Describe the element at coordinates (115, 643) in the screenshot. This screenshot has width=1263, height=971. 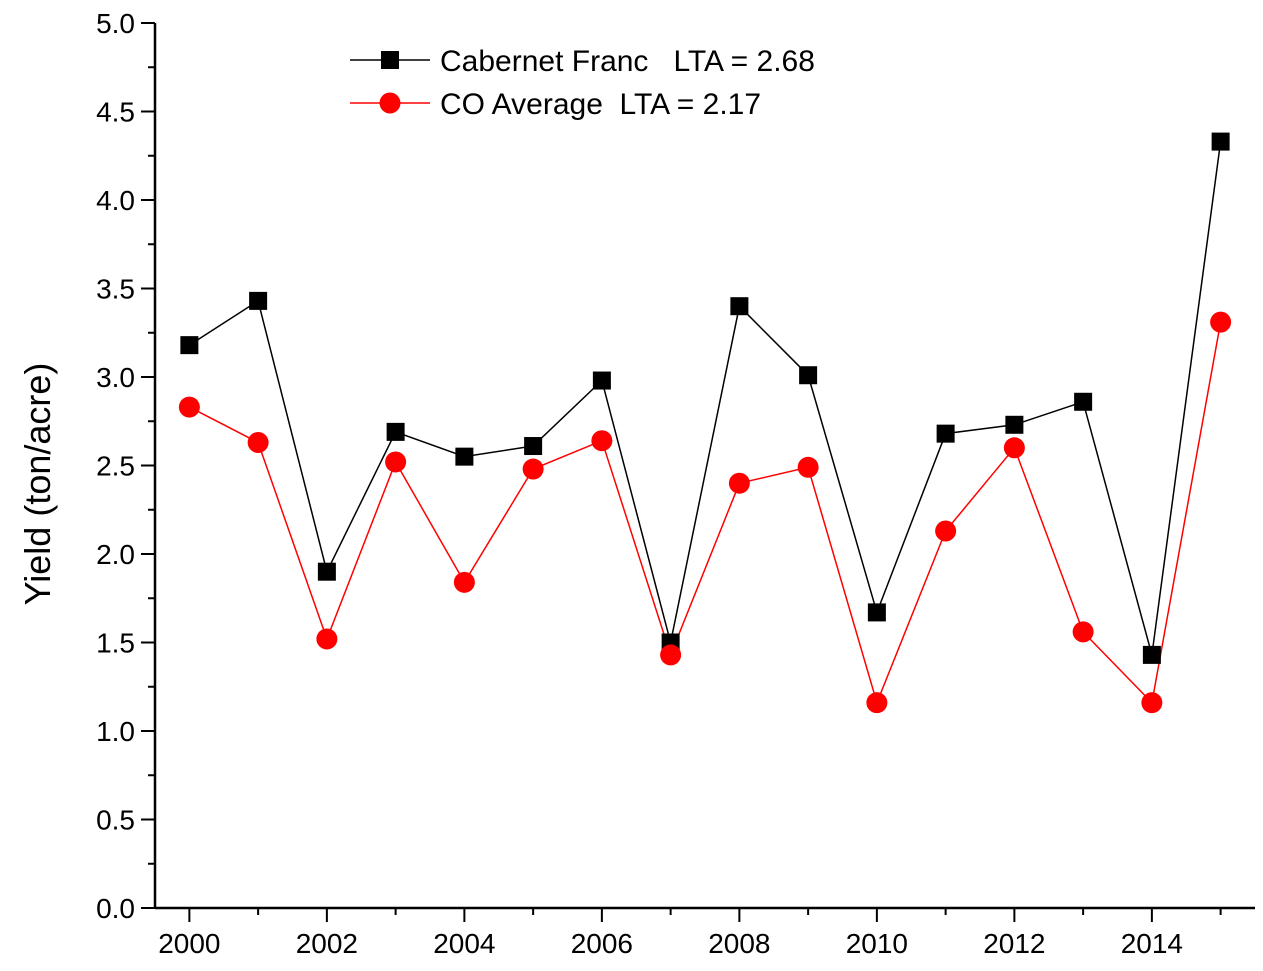
I see `y-tick-label: 1.5` at that location.